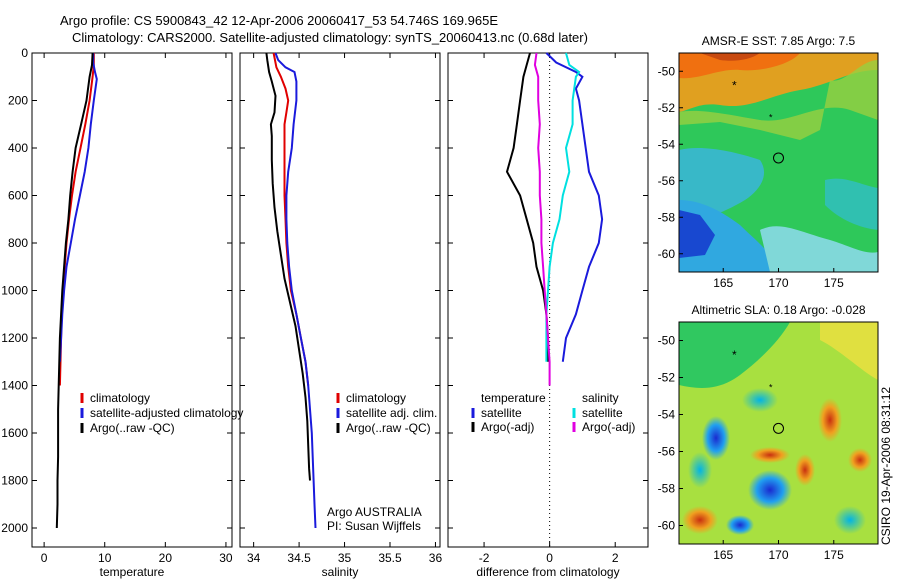  What do you see at coordinates (14, 291) in the screenshot?
I see `y-tick-label: 1000` at bounding box center [14, 291].